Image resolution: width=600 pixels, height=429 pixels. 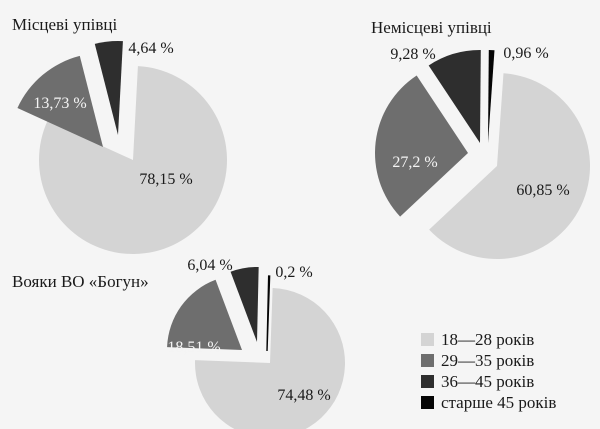 What do you see at coordinates (151, 48) in the screenshot?
I see `pie-0-slice-label-2: 4,64 %` at bounding box center [151, 48].